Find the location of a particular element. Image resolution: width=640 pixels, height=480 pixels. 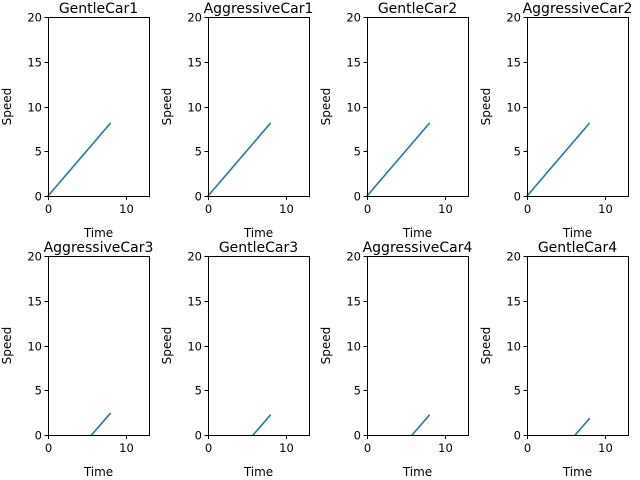

subplot-title: GentleCar1 is located at coordinates (98, 9).